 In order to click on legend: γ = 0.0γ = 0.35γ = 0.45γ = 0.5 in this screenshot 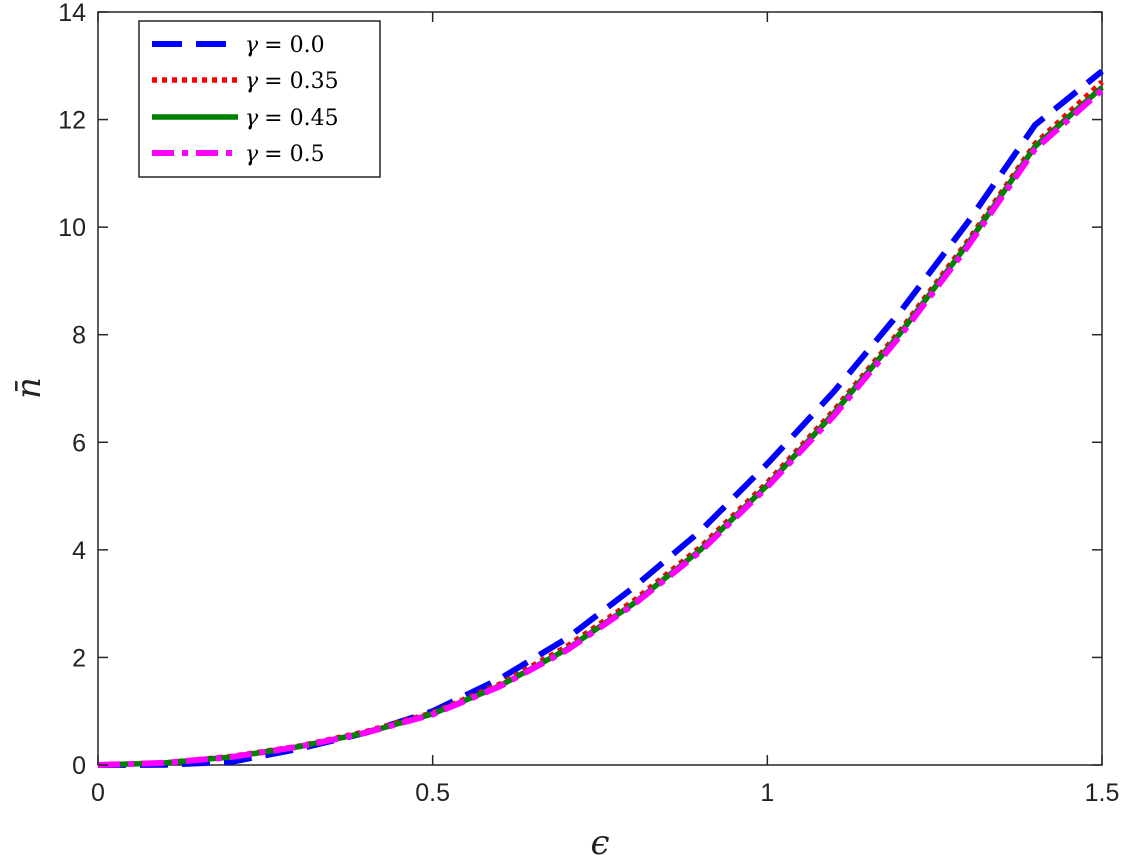, I will do `click(259, 99)`.